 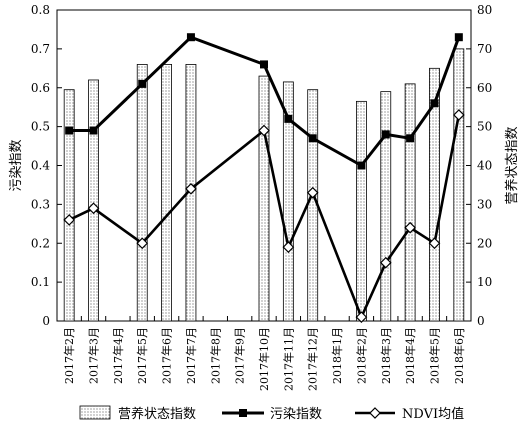 I want to click on x-axis-category-label: 2017年6月, so click(x=167, y=355).